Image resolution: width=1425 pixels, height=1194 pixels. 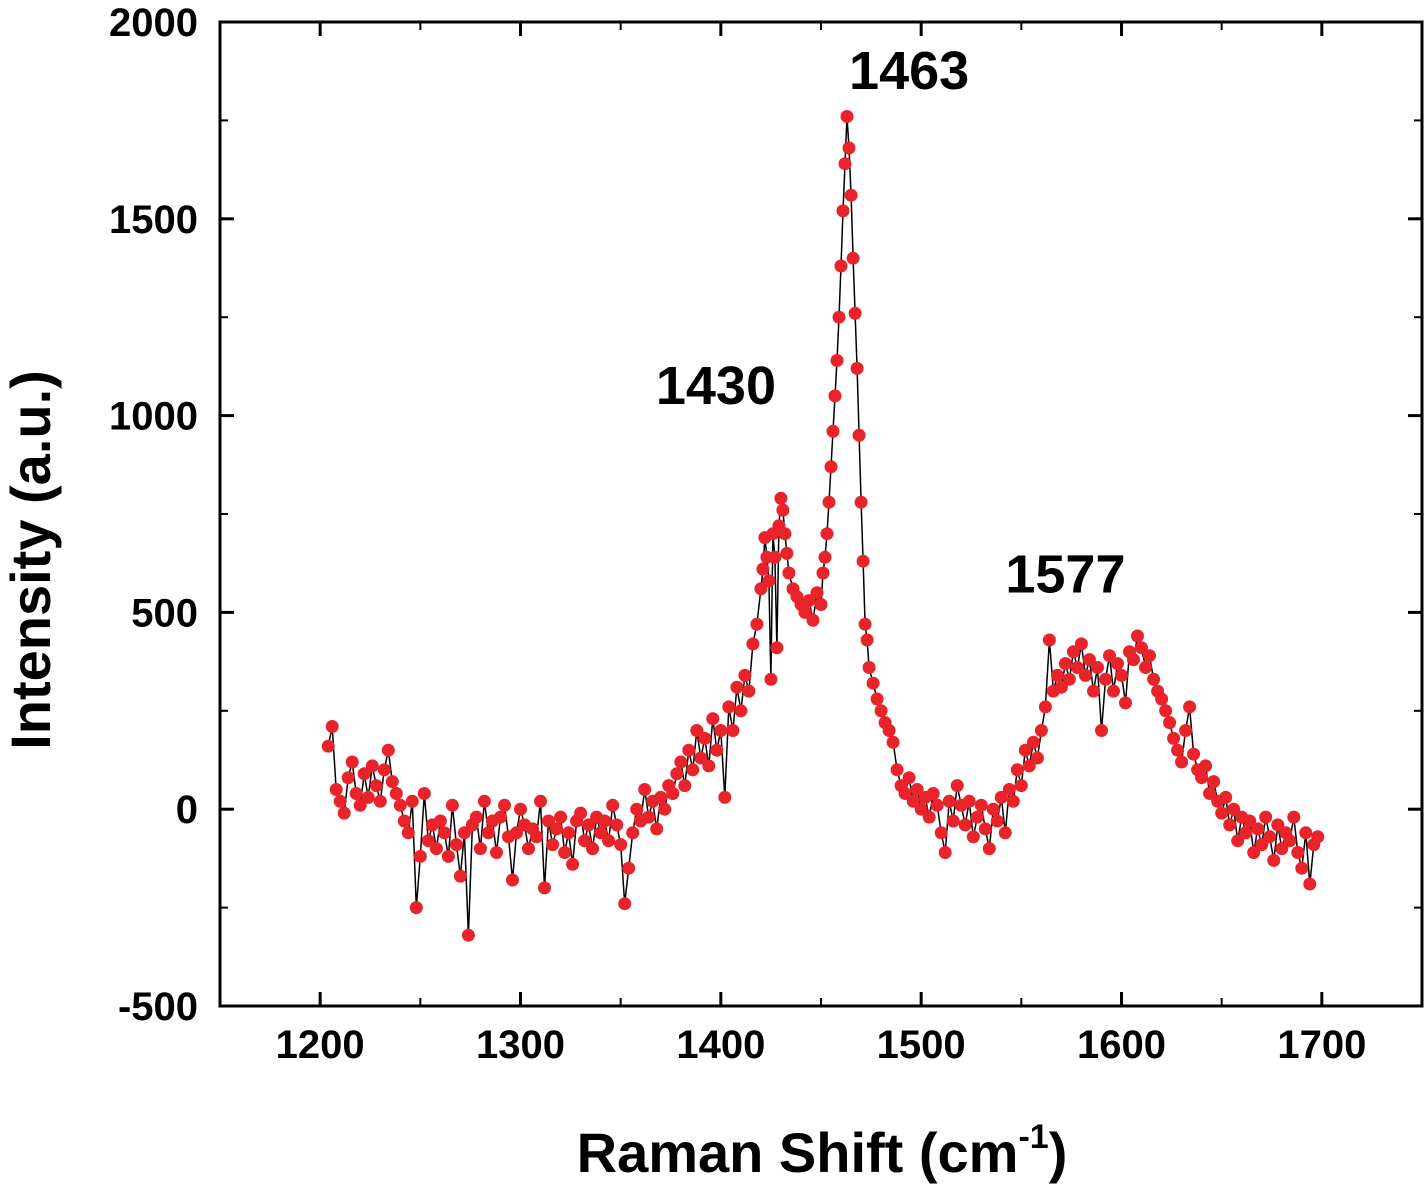 What do you see at coordinates (153, 417) in the screenshot?
I see `y-tick-label: 1000` at bounding box center [153, 417].